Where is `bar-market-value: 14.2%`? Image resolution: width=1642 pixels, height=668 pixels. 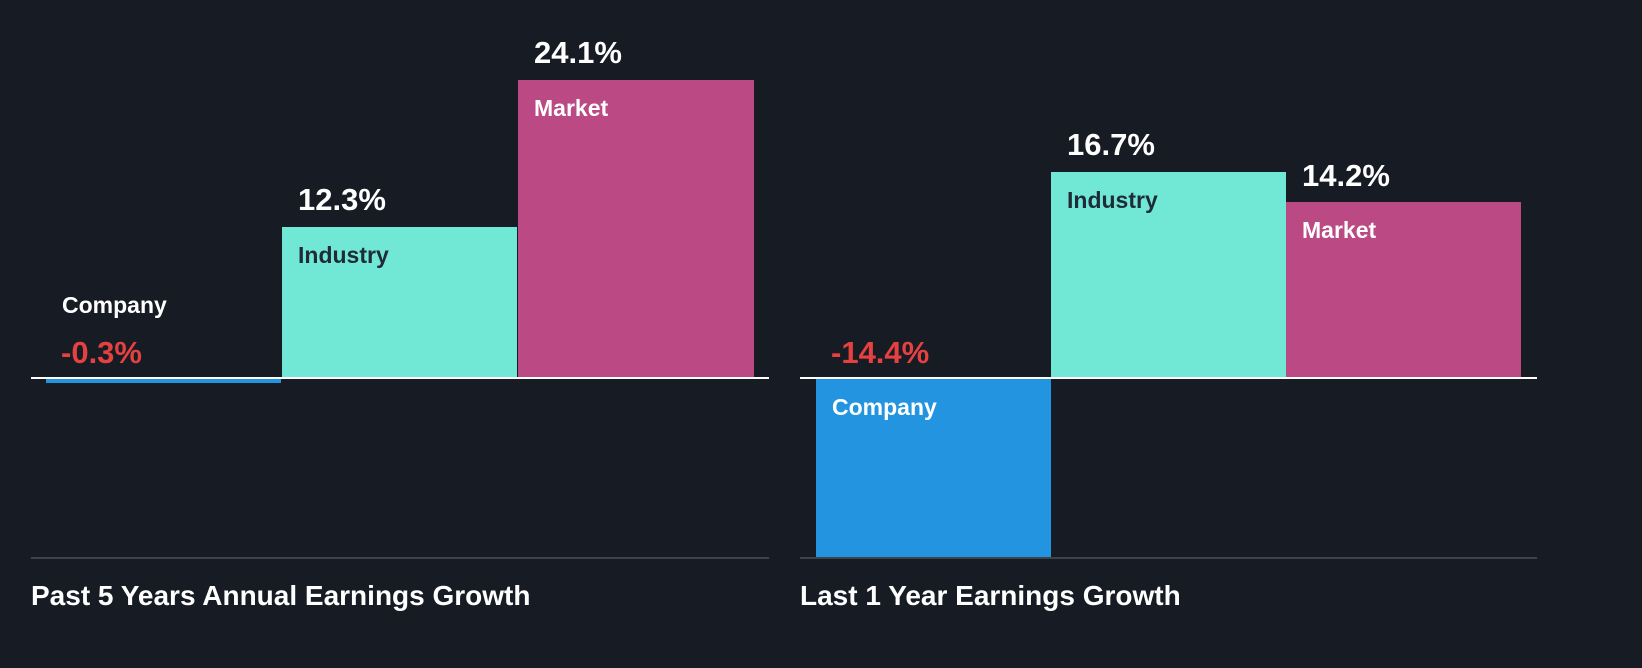 bar-market-value: 14.2% is located at coordinates (1346, 175).